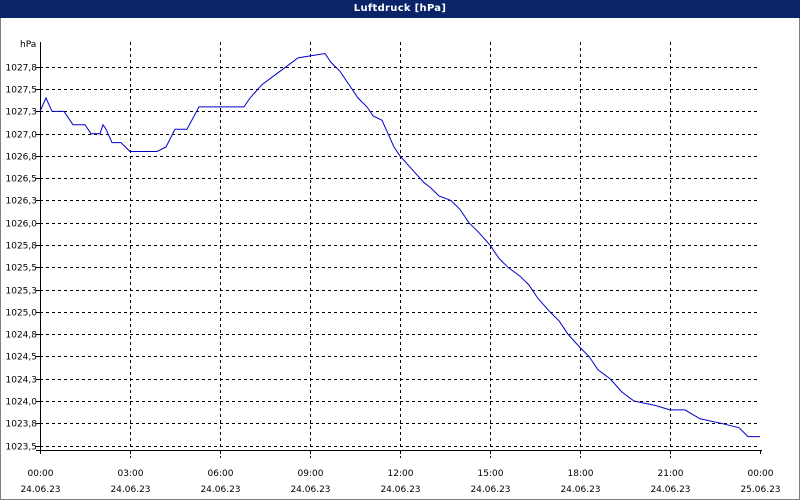  Describe the element at coordinates (22, 292) in the screenshot. I see `y-tick-label: 1025,3` at that location.